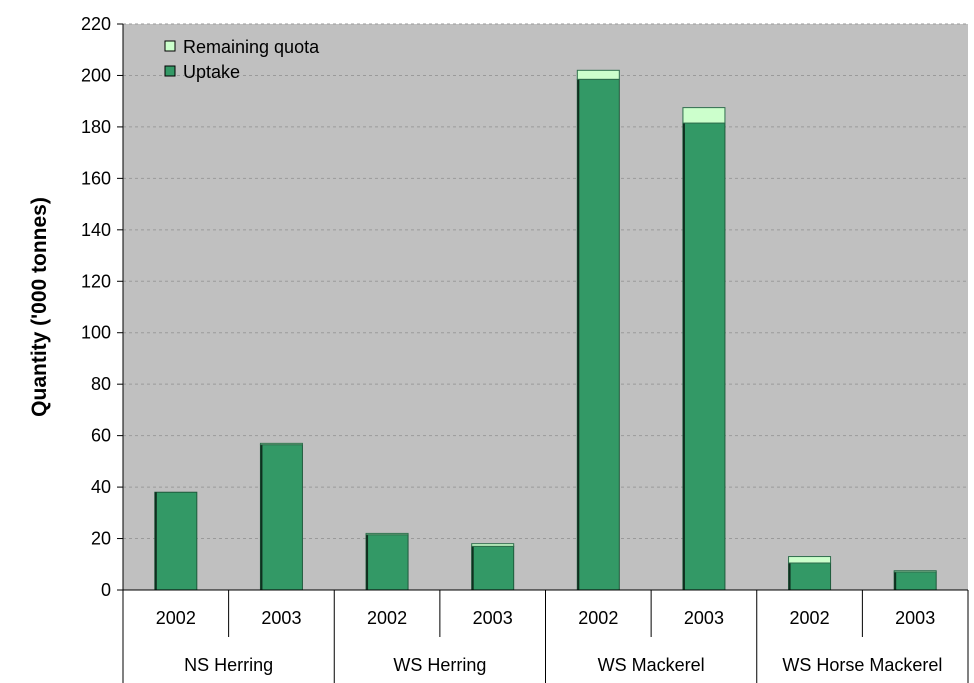 The width and height of the screenshot is (974, 683). I want to click on x-group-label: WS Mackerel, so click(651, 665).